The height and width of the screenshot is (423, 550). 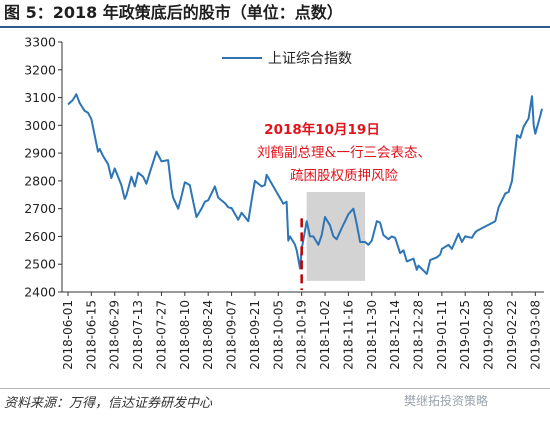 I want to click on title-divider, so click(x=275, y=27).